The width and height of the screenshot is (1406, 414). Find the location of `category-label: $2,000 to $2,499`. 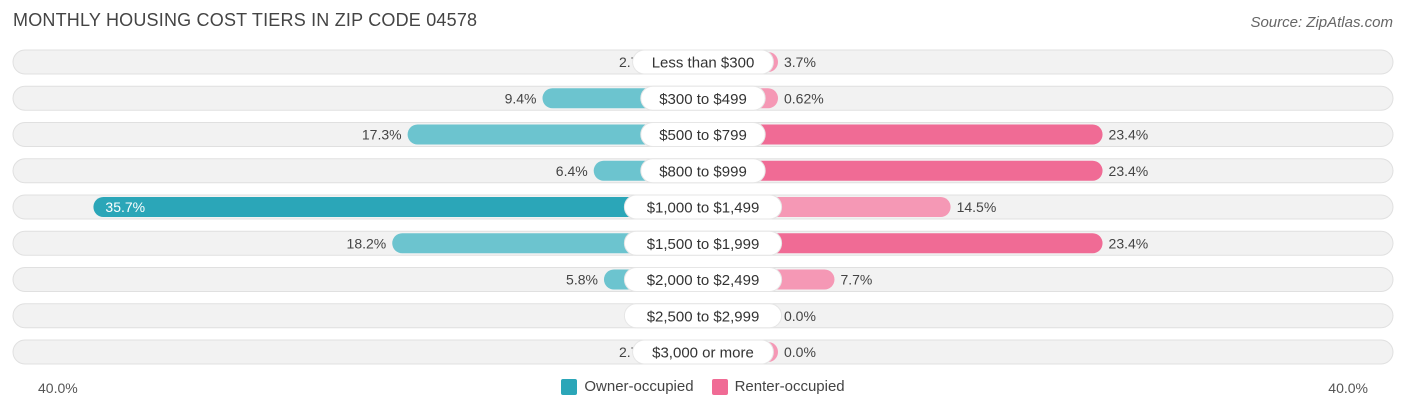

category-label: $2,000 to $2,499 is located at coordinates (703, 280).